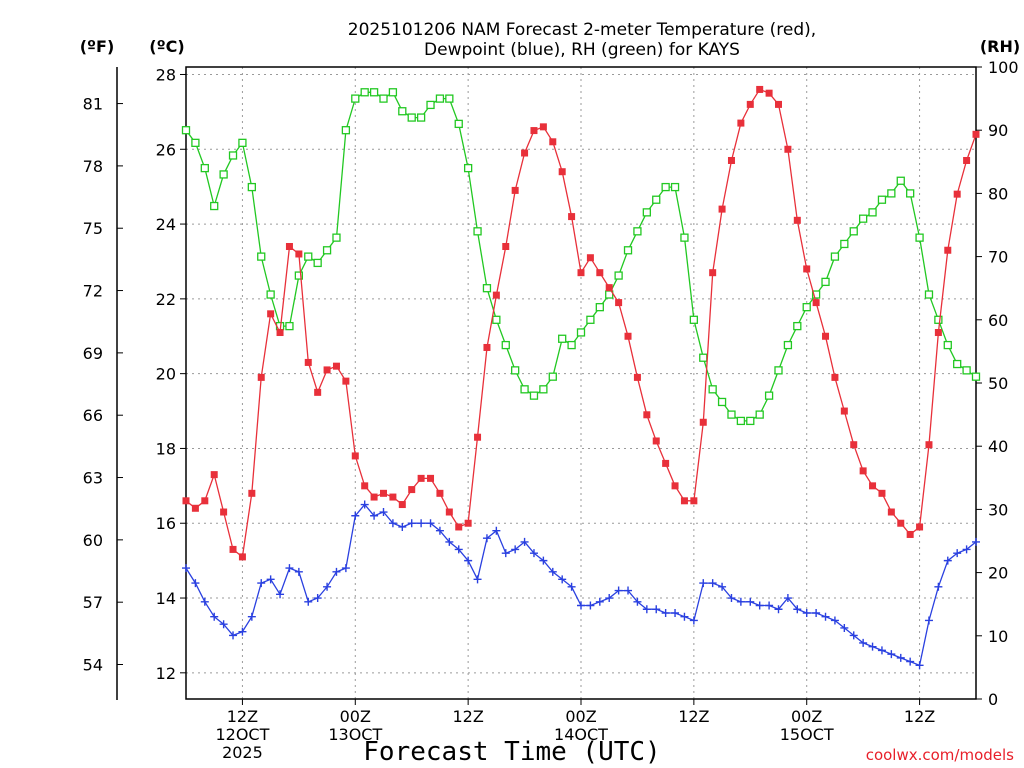 The image size is (1024, 768). Describe the element at coordinates (1003, 67) in the screenshot. I see `rh-tick-label-10: 100` at that location.